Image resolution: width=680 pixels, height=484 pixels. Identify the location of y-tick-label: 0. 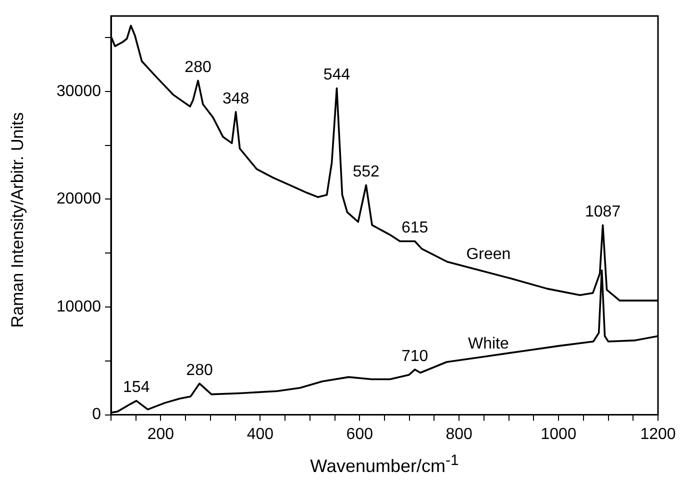
(97, 415).